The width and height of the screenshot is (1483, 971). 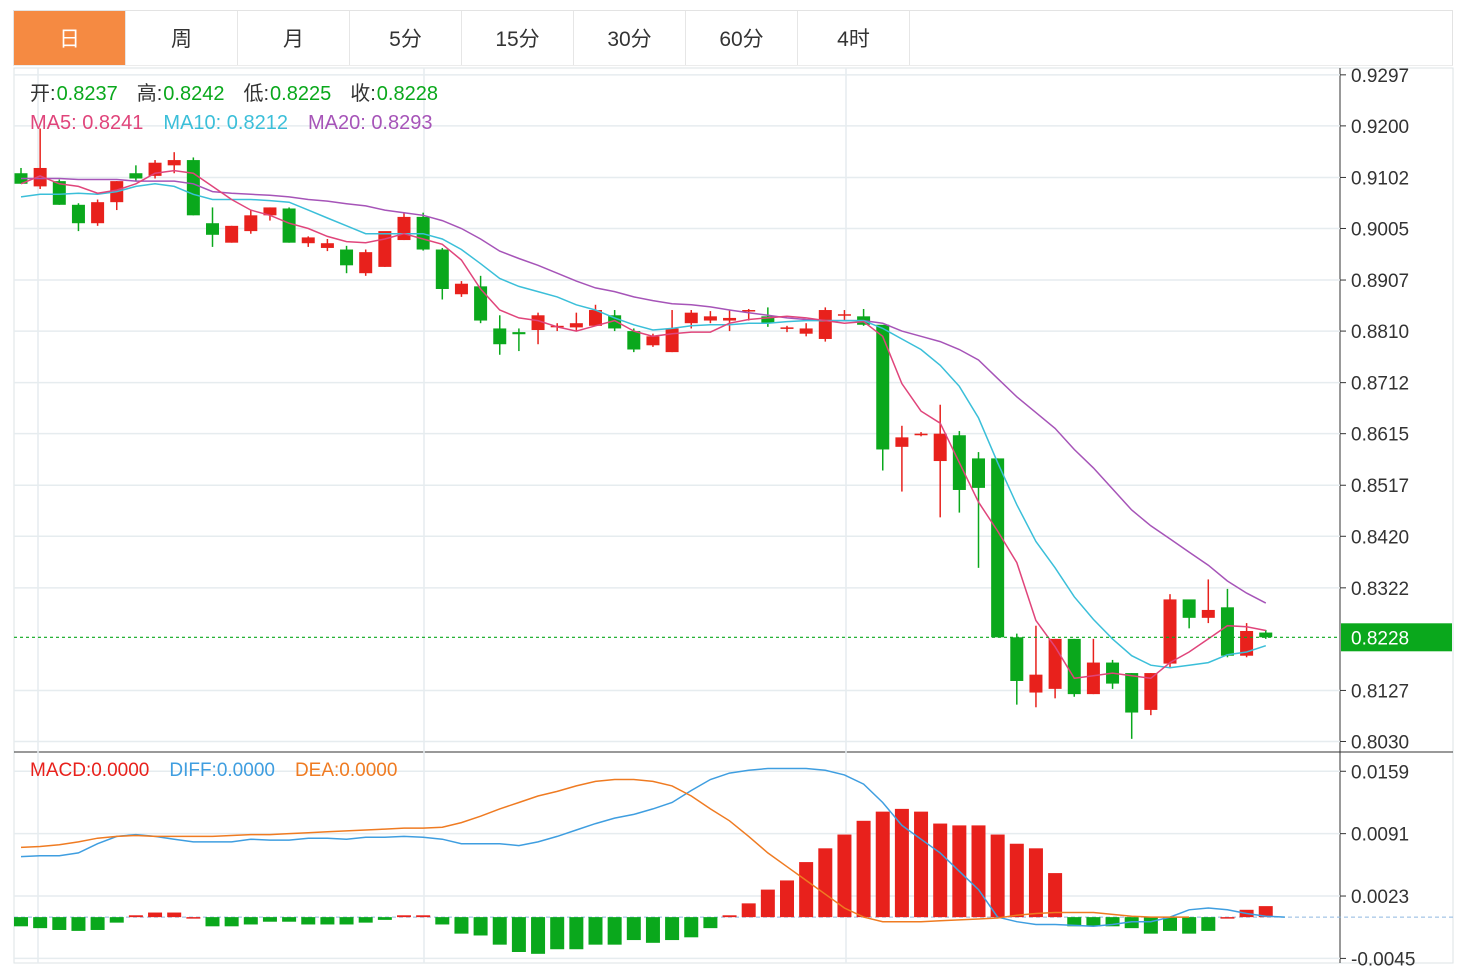 I want to click on 4hour-tab: 4时, so click(x=854, y=38).